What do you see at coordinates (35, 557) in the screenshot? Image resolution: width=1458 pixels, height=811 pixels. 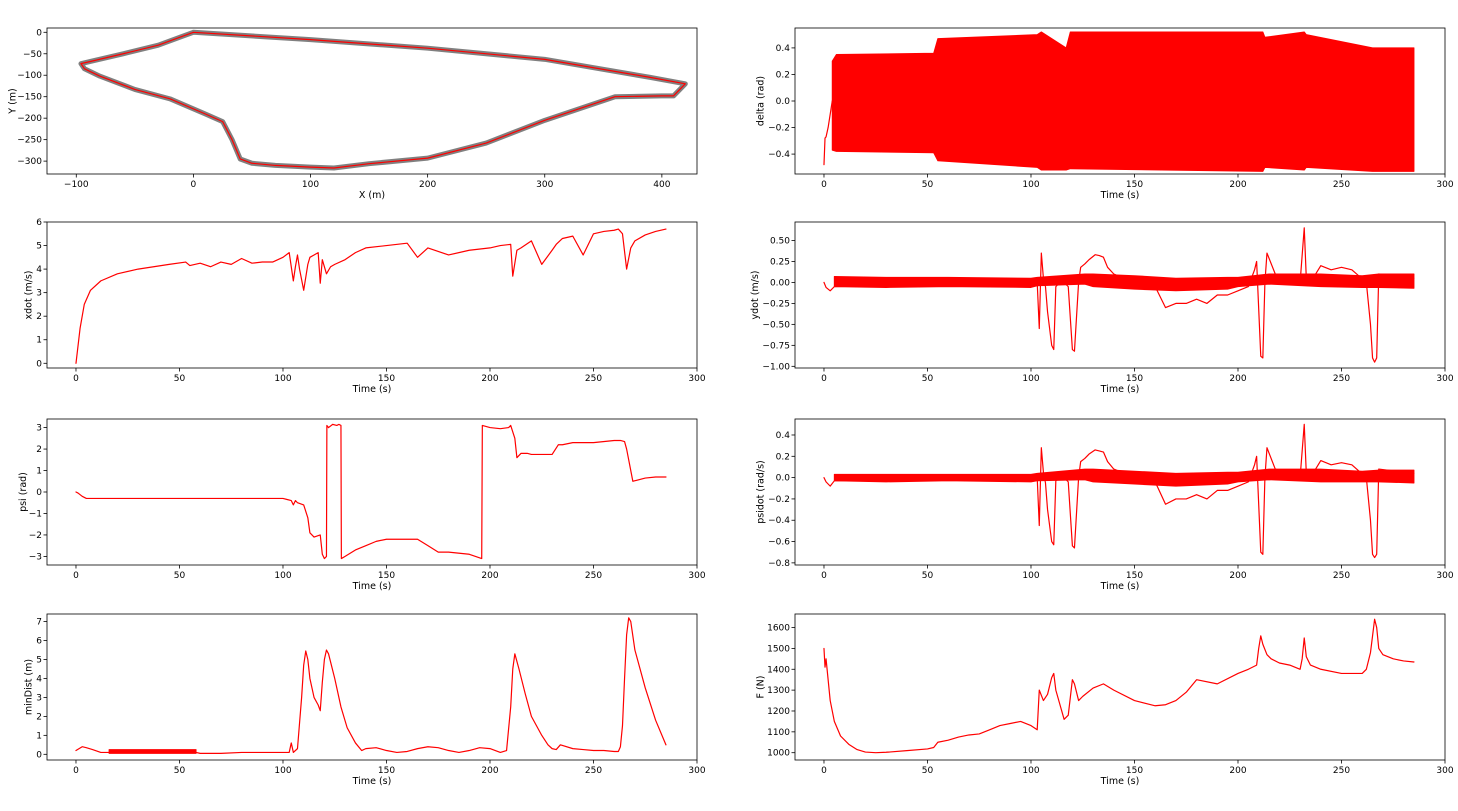 I see `y-tick-label: −3` at bounding box center [35, 557].